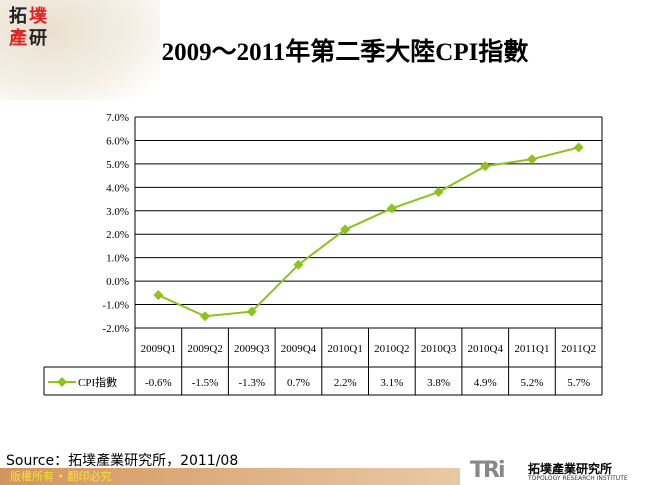  I want to click on y-tick-label: 3.0%, so click(117, 212).